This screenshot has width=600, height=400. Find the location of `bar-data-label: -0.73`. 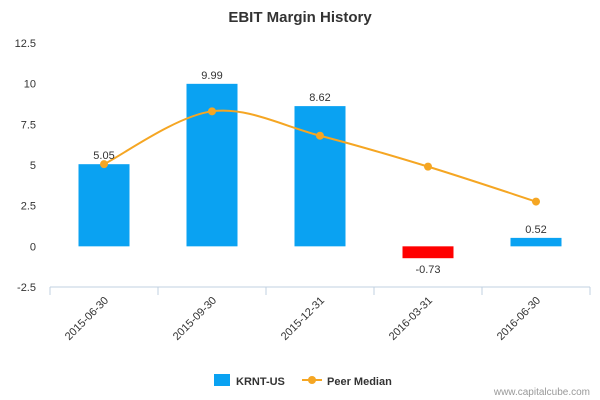

bar-data-label: -0.73 is located at coordinates (427, 270).